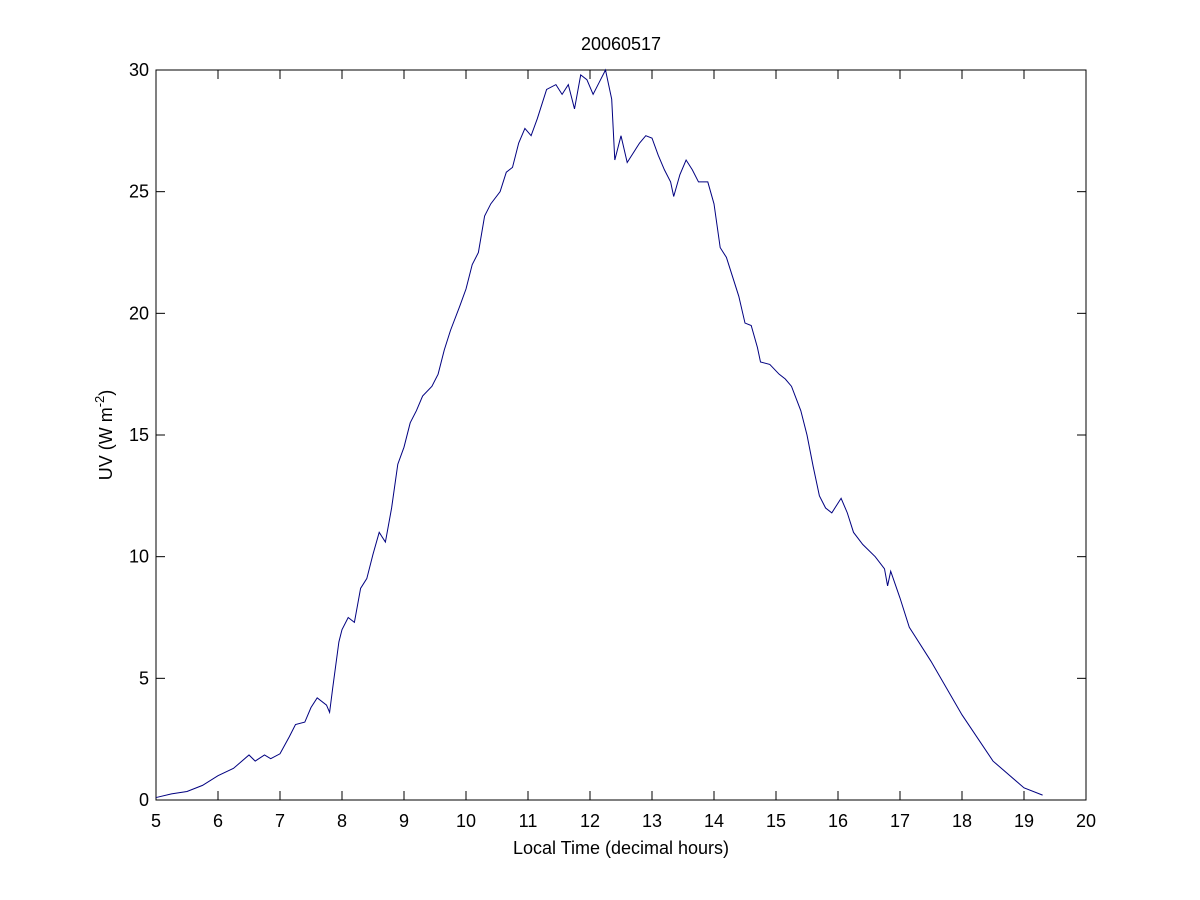 The image size is (1200, 900). I want to click on x-tick-label: 11, so click(528, 821).